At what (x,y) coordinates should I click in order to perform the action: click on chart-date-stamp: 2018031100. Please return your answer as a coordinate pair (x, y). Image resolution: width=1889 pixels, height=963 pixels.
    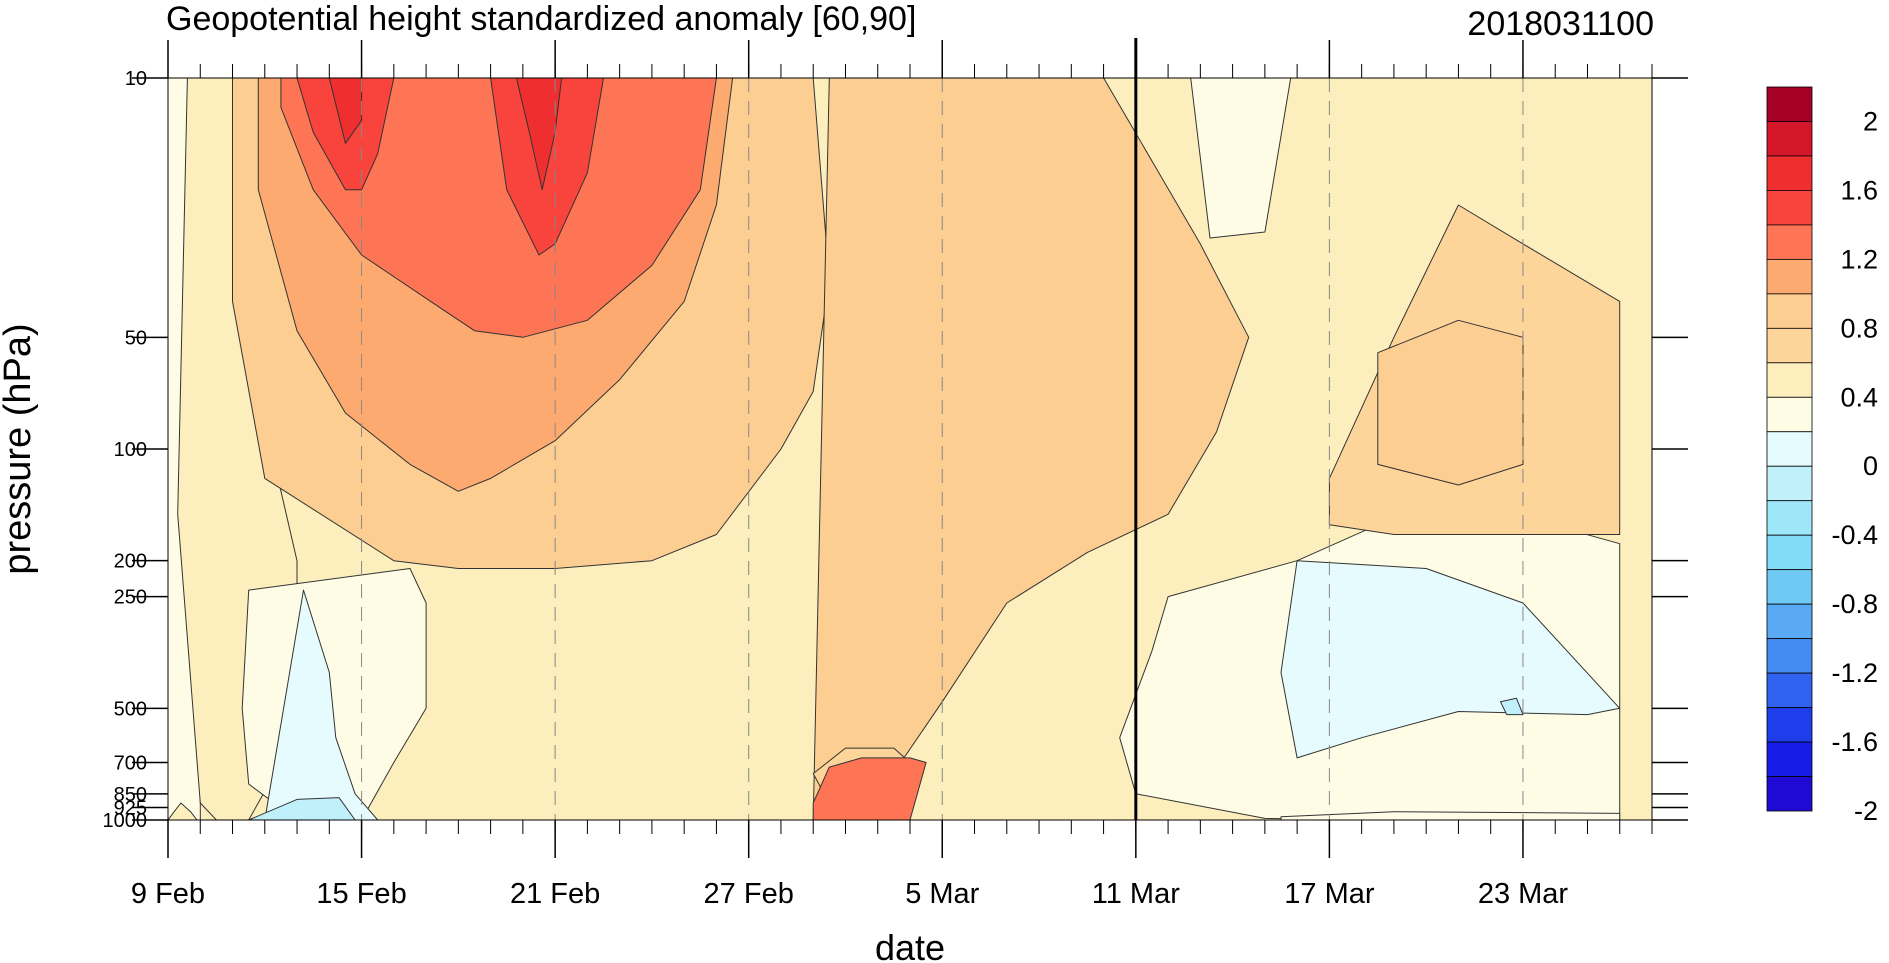
    Looking at the image, I should click on (1560, 24).